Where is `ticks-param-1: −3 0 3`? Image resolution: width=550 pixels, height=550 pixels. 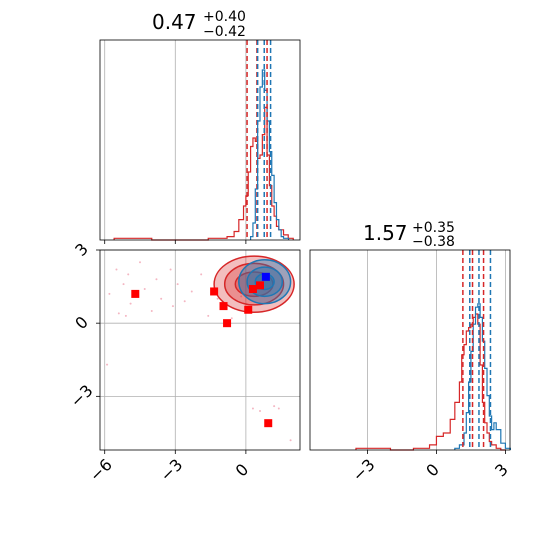 ticks-param-1: −3 0 3 is located at coordinates (430, 467).